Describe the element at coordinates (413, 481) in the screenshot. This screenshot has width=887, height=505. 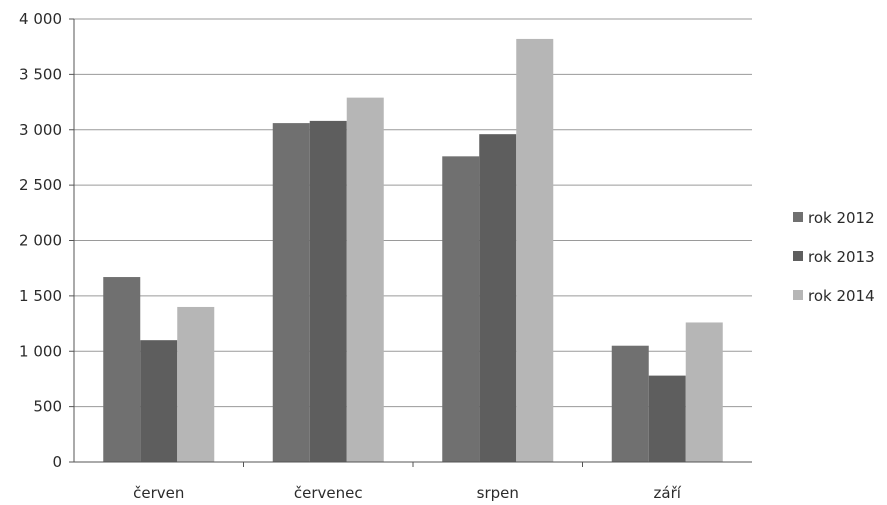
I see `x-axis: červen červenec srpen září` at that location.